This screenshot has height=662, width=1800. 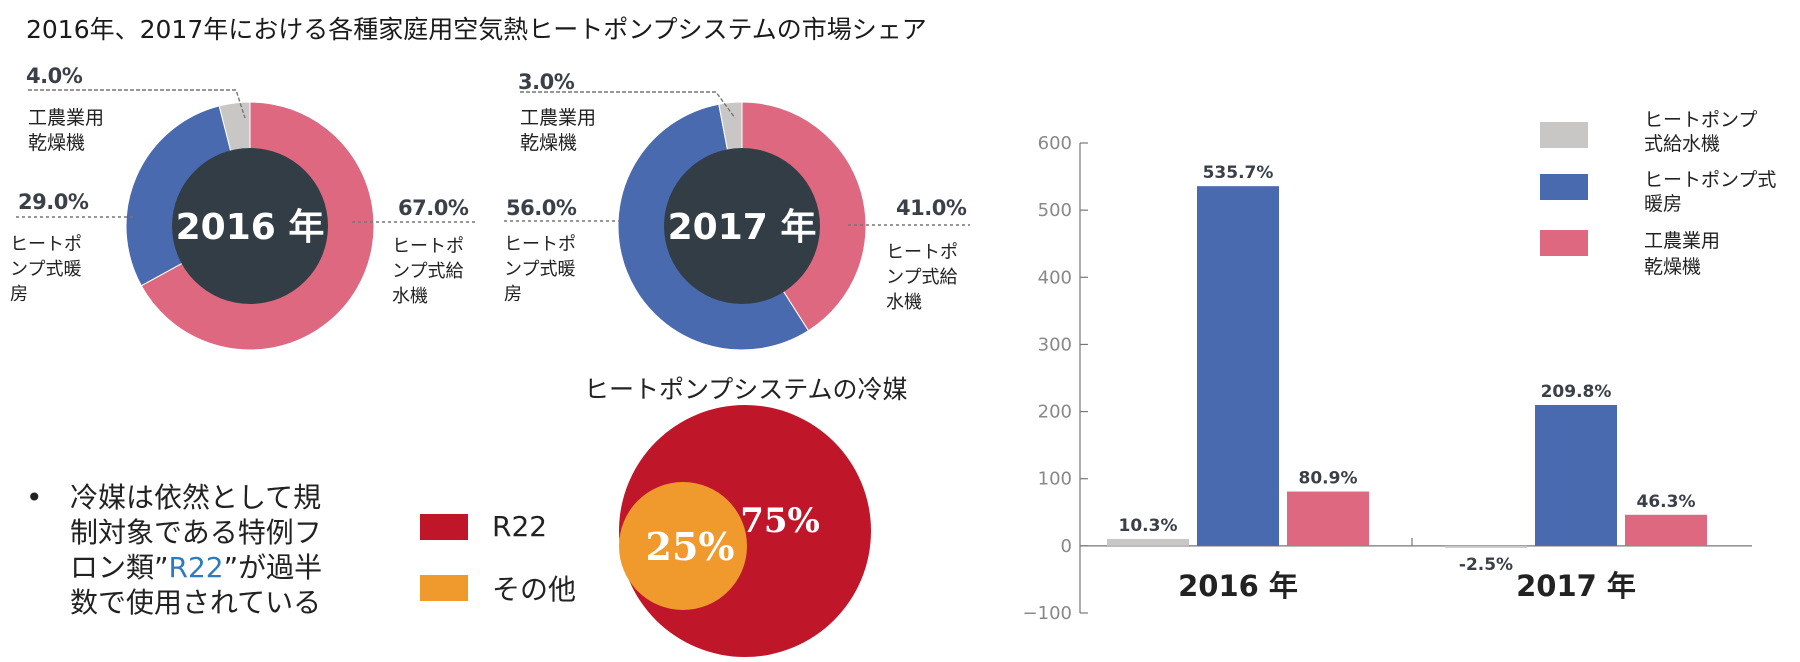 I want to click on refrigerant-slice-other, so click(x=683, y=546).